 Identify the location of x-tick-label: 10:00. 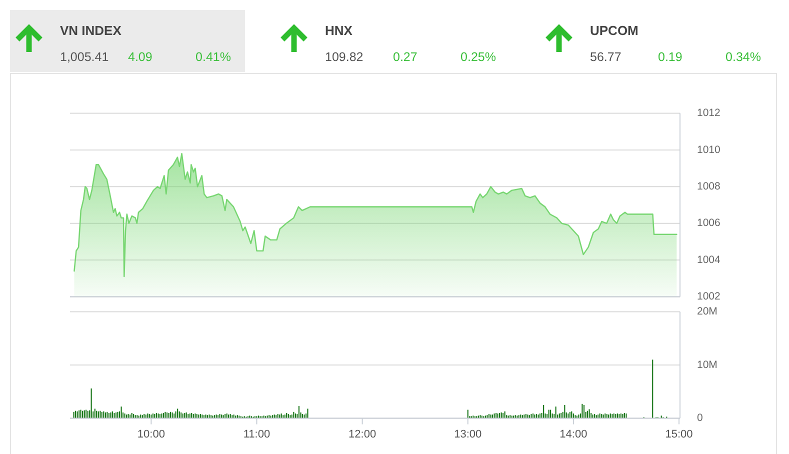
(151, 434).